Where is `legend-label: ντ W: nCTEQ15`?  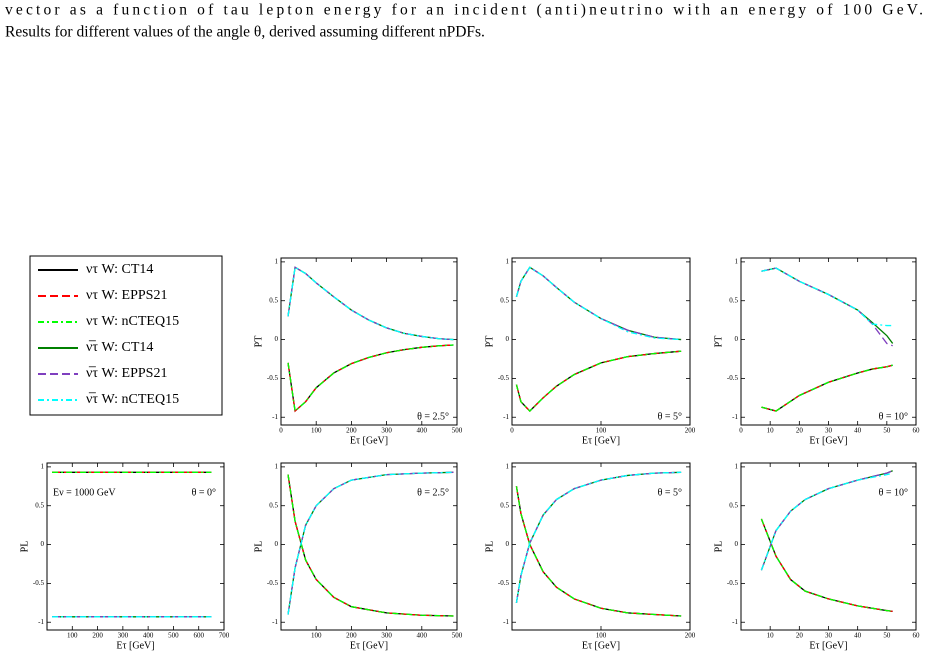 legend-label: ντ W: nCTEQ15 is located at coordinates (132, 321).